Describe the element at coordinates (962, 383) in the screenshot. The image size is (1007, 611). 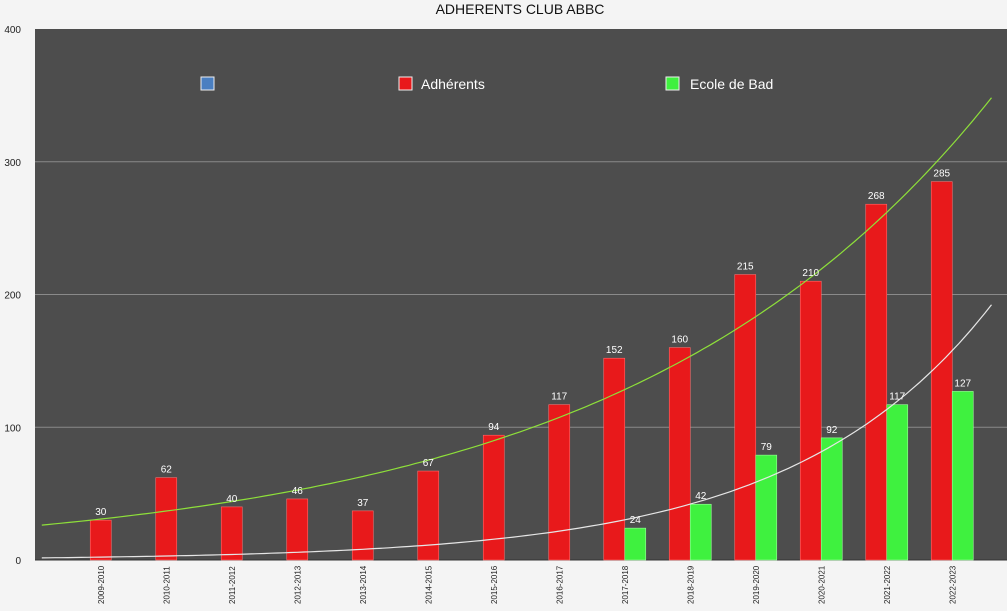
I see `data-label-ecole-de-bad: 127` at that location.